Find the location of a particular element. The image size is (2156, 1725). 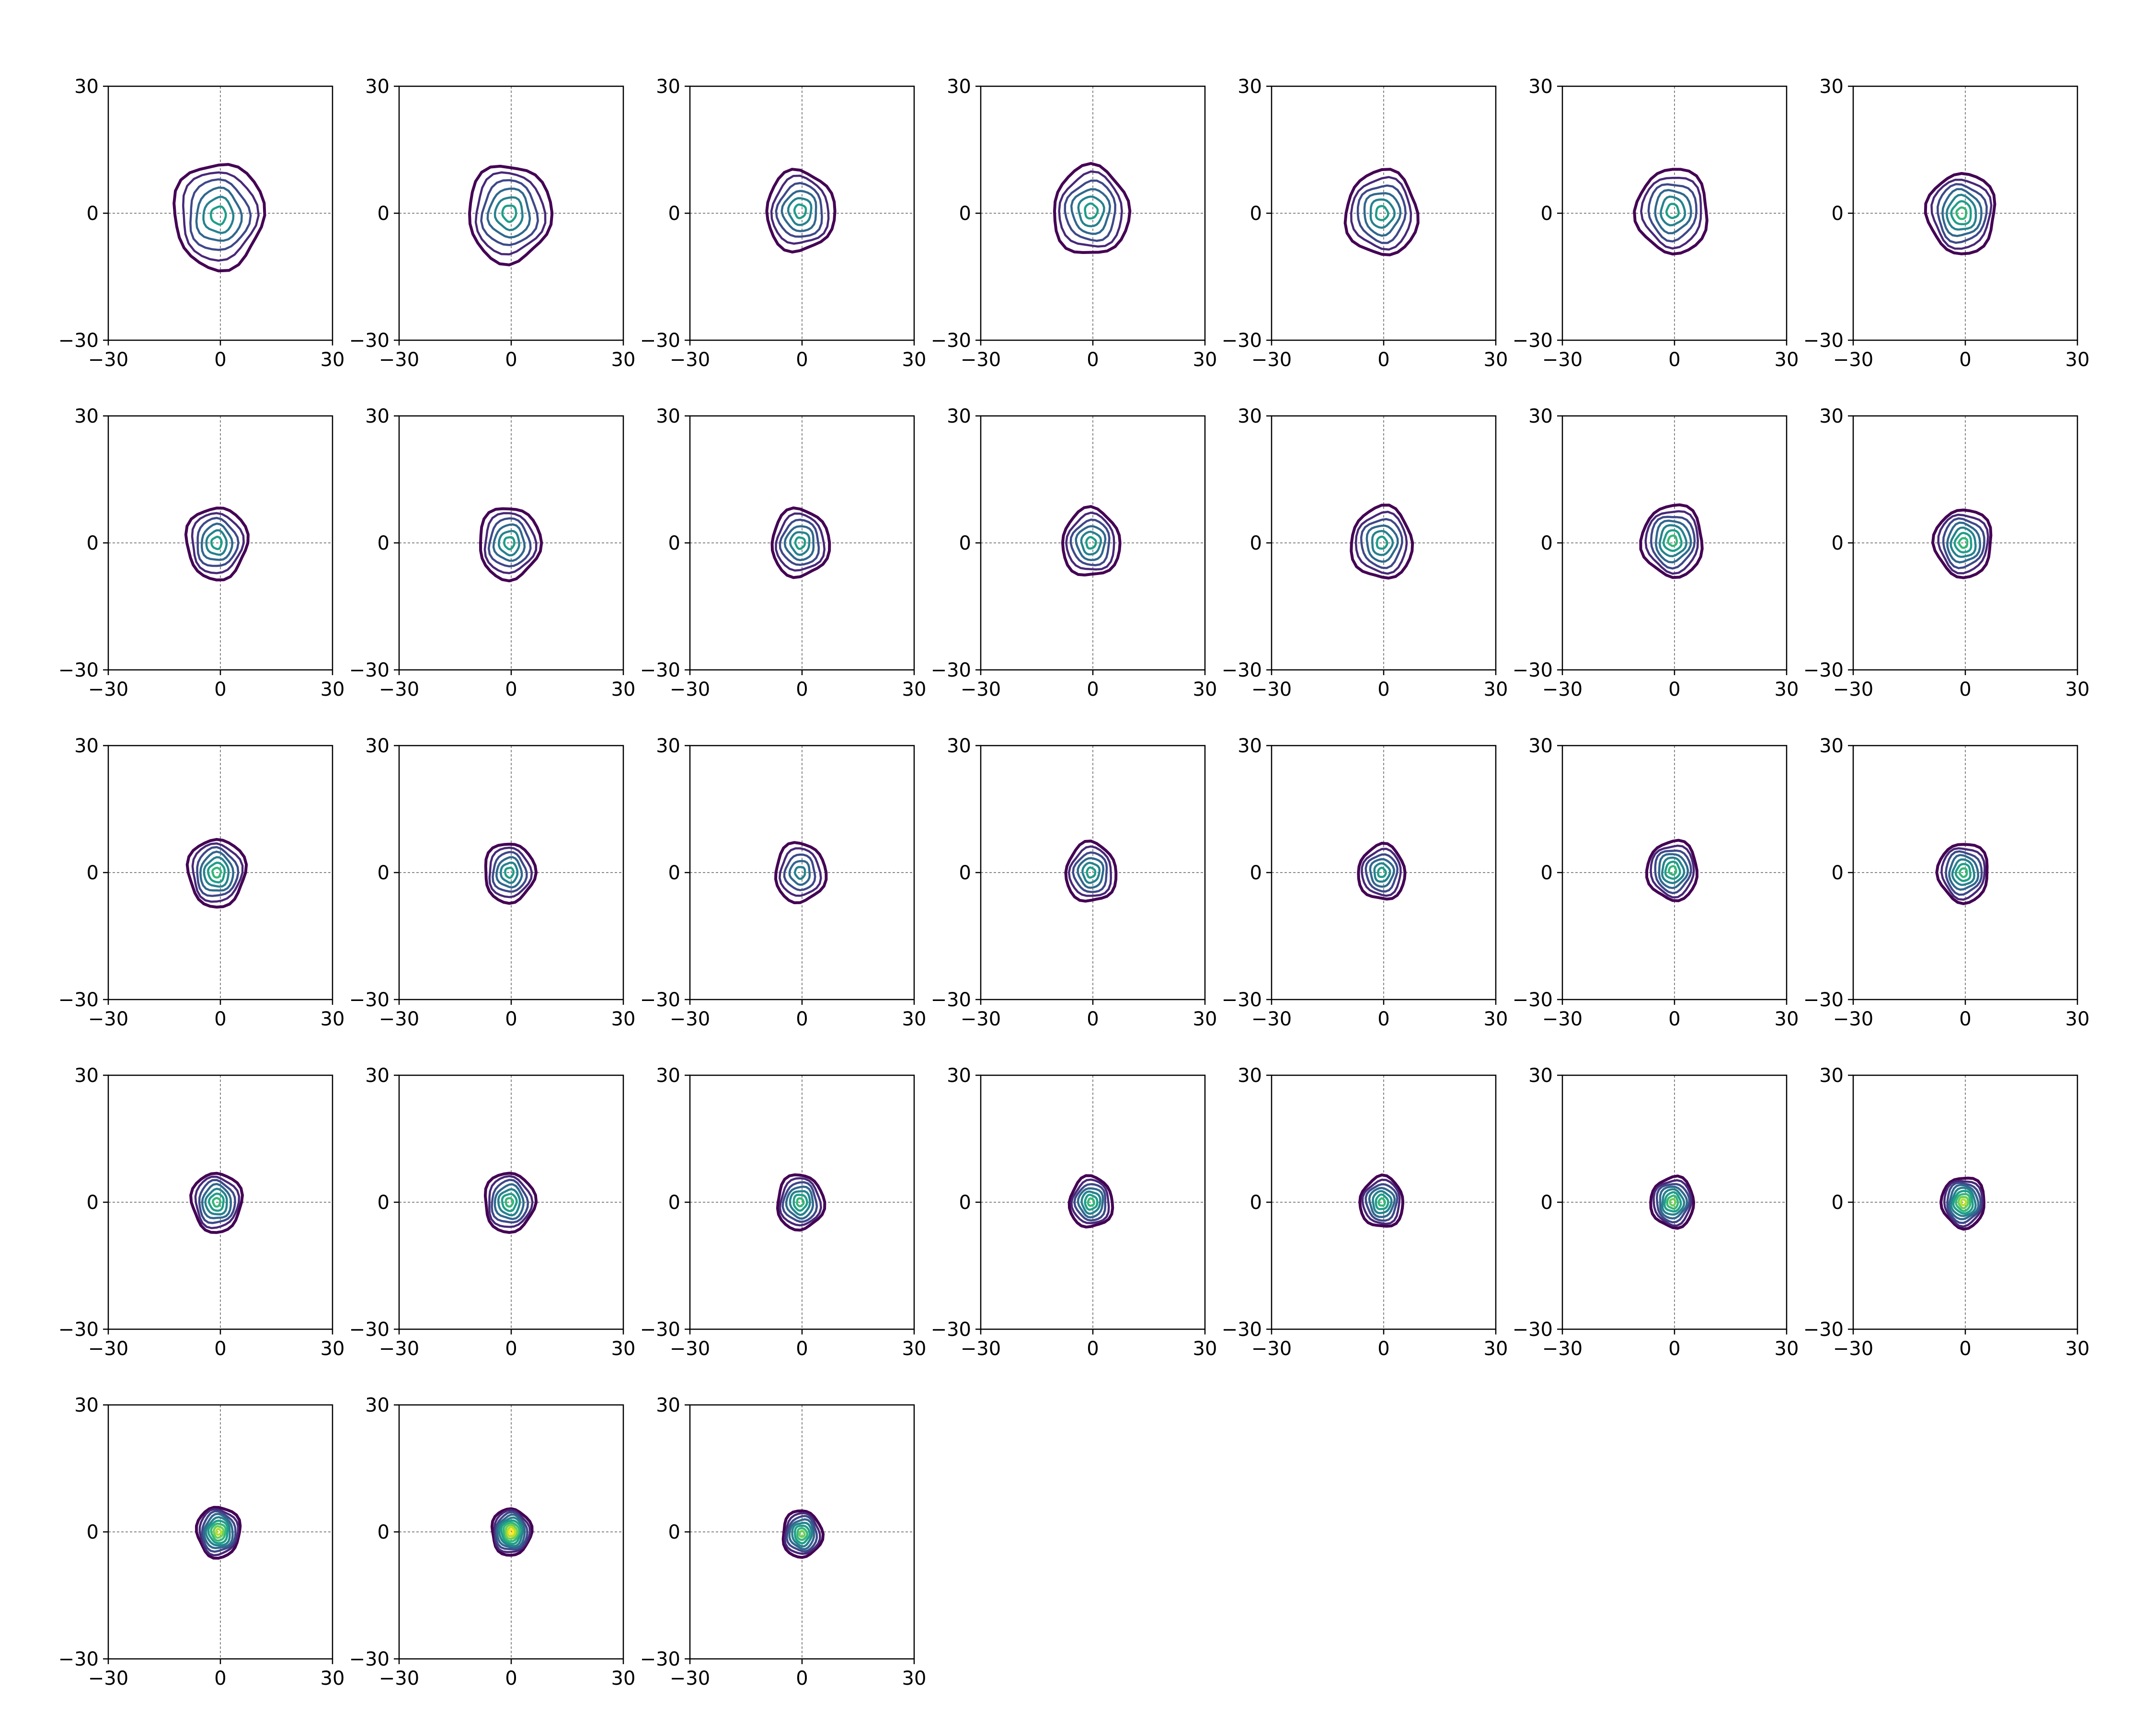

panel-23: −30 0 30 30 0 −30 is located at coordinates (493, 1212).